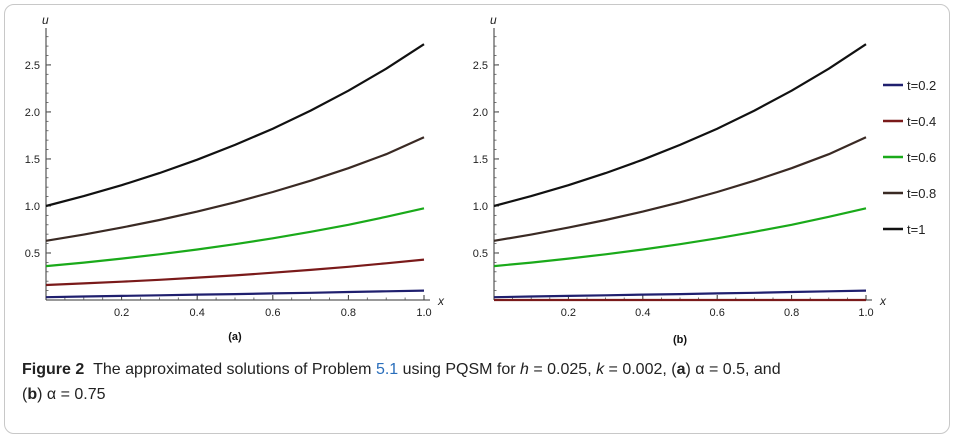  I want to click on caption-h-var: h, so click(524, 369).